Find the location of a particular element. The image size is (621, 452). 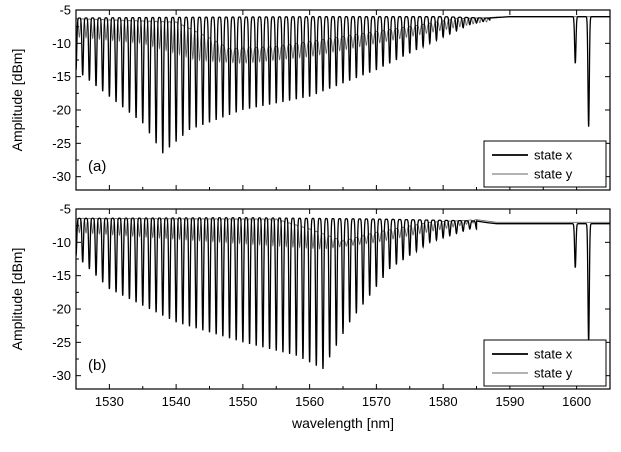

x-tick-label: 1590 is located at coordinates (509, 401).